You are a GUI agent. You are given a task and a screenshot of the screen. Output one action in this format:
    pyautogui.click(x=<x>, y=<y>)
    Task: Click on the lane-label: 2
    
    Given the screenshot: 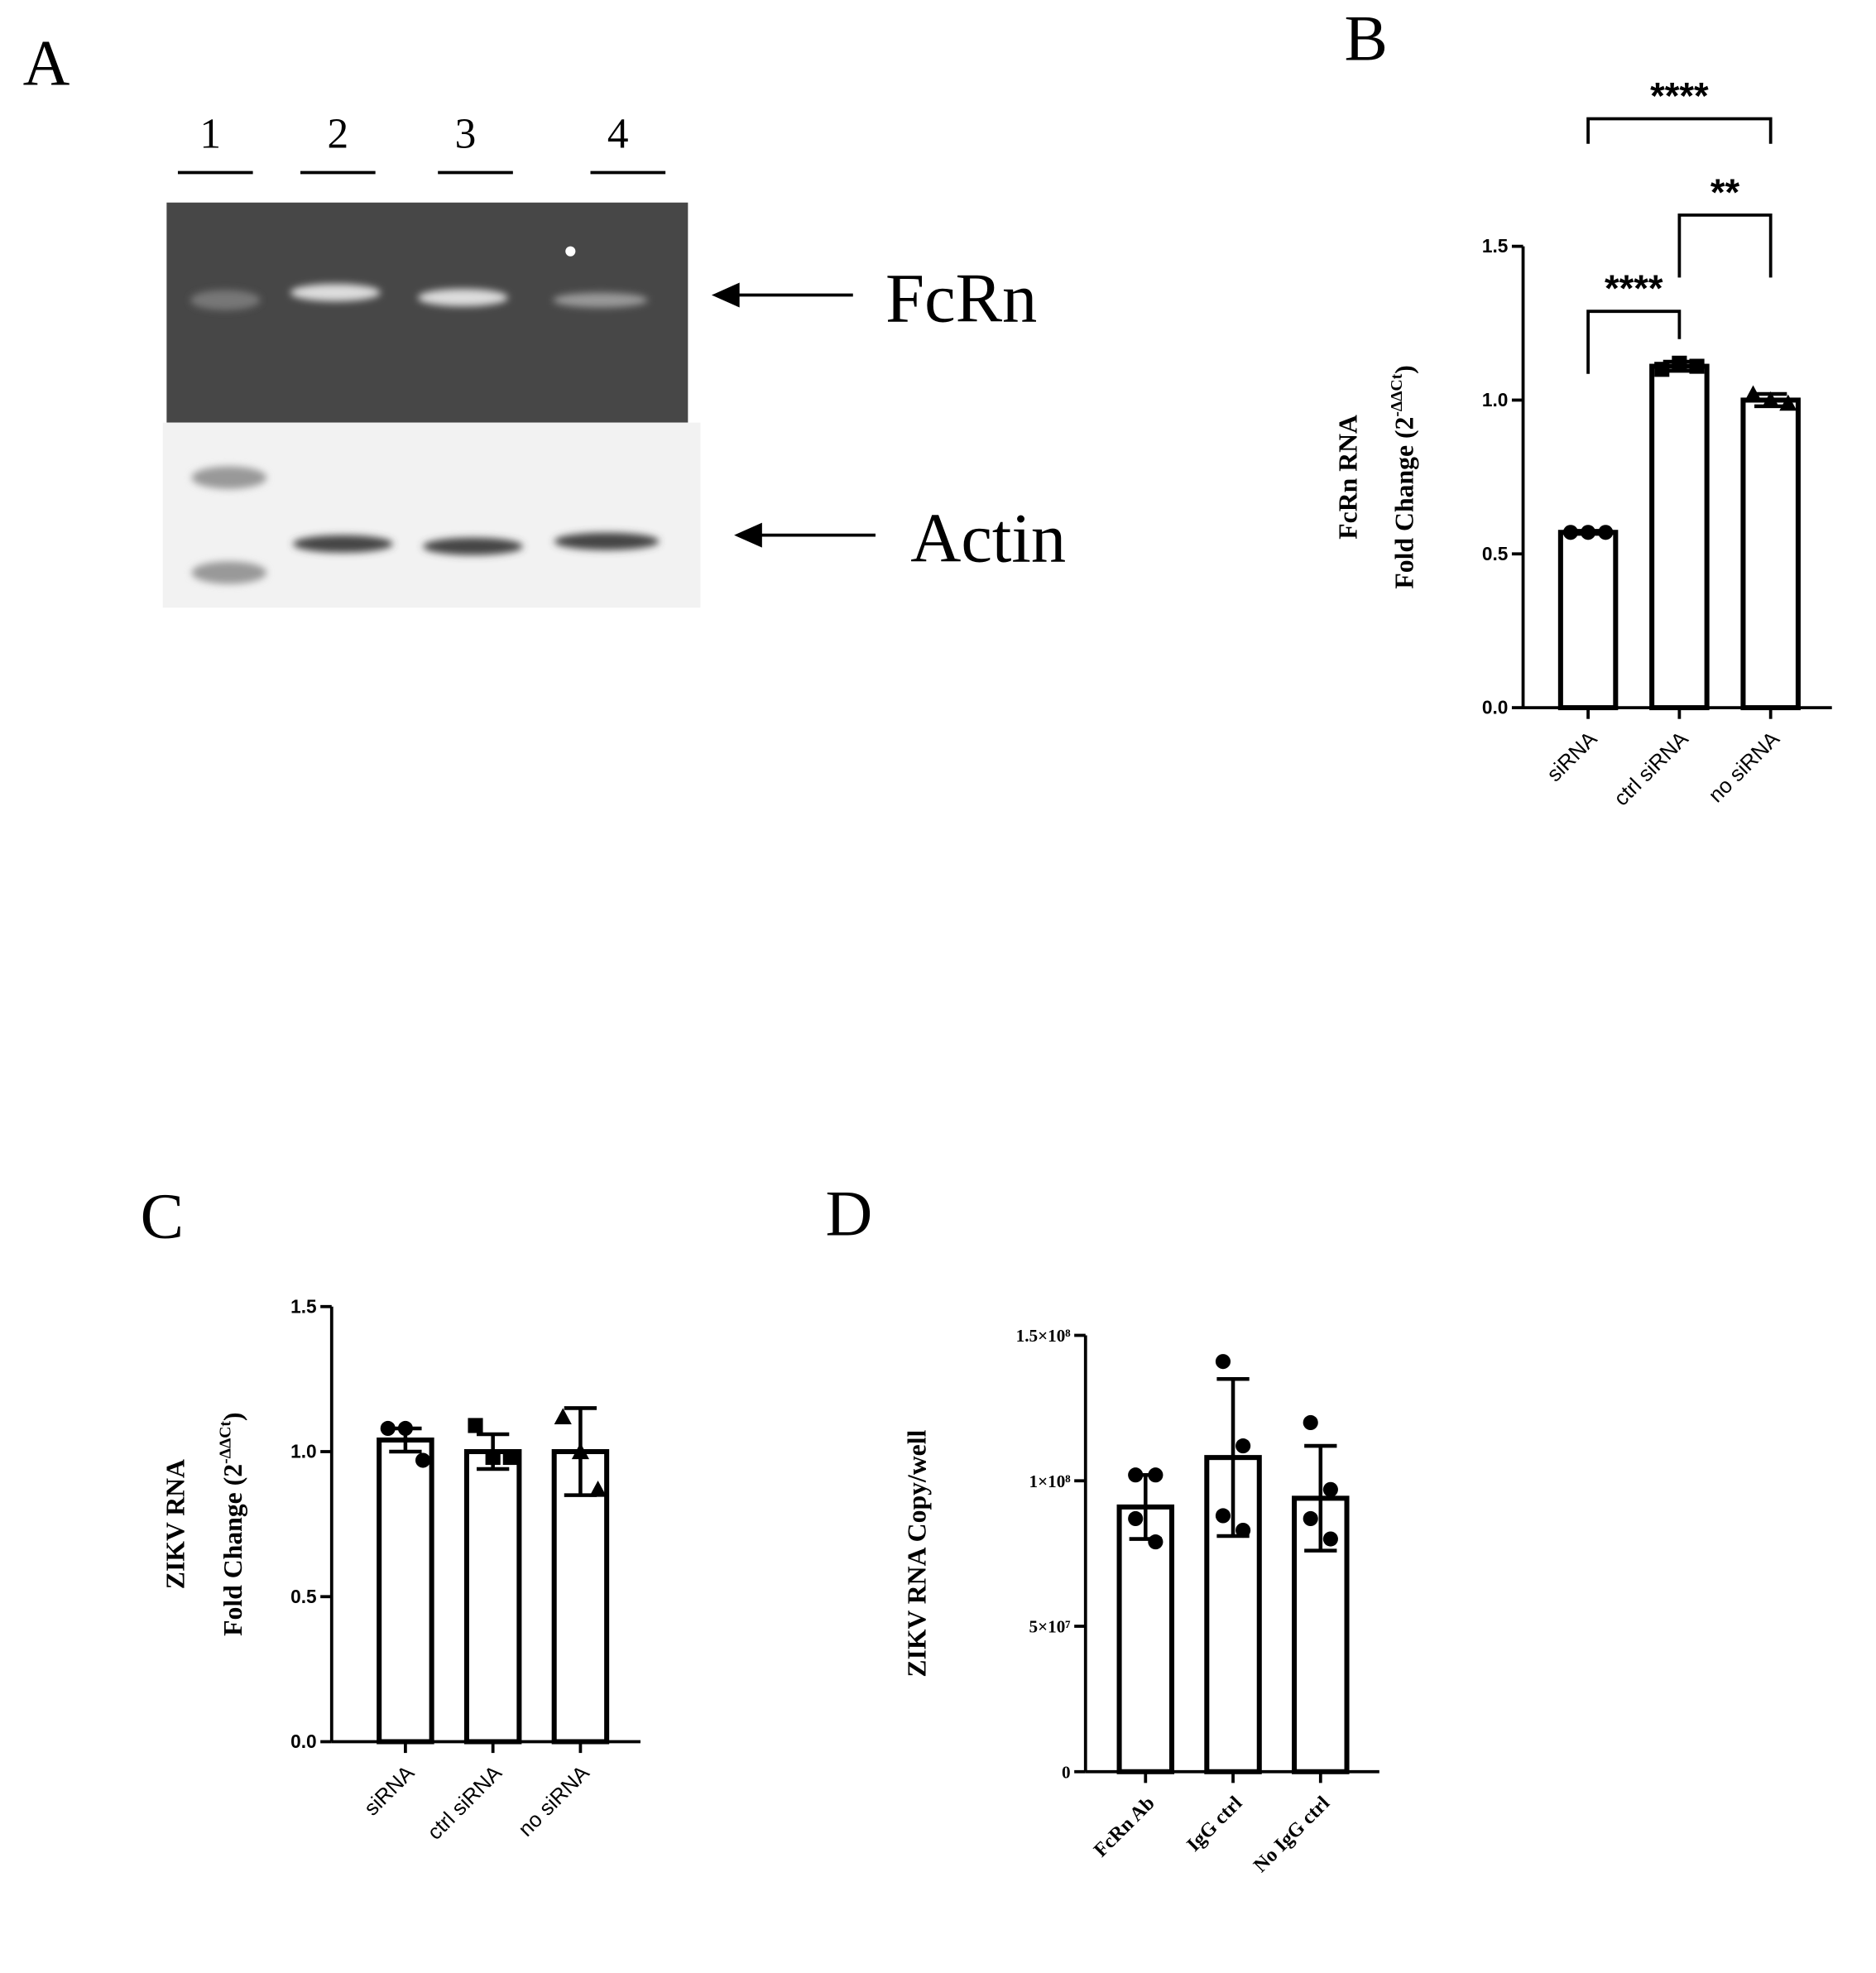 What is the action you would take?
    pyautogui.click(x=337, y=133)
    